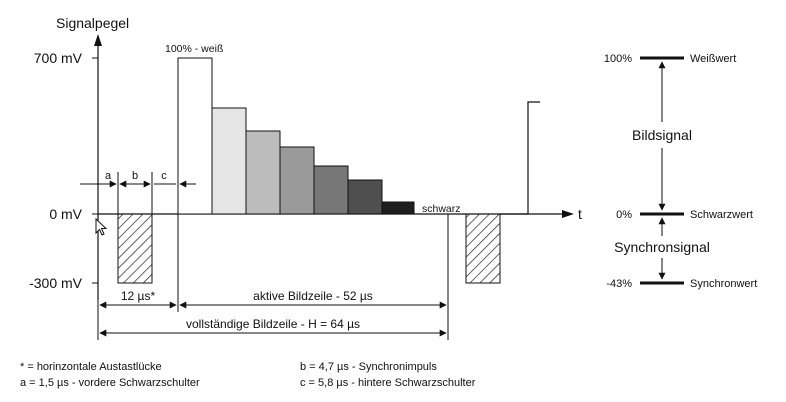 The height and width of the screenshot is (402, 786). What do you see at coordinates (713, 59) in the screenshot?
I see `level-name-white: Weißwert` at bounding box center [713, 59].